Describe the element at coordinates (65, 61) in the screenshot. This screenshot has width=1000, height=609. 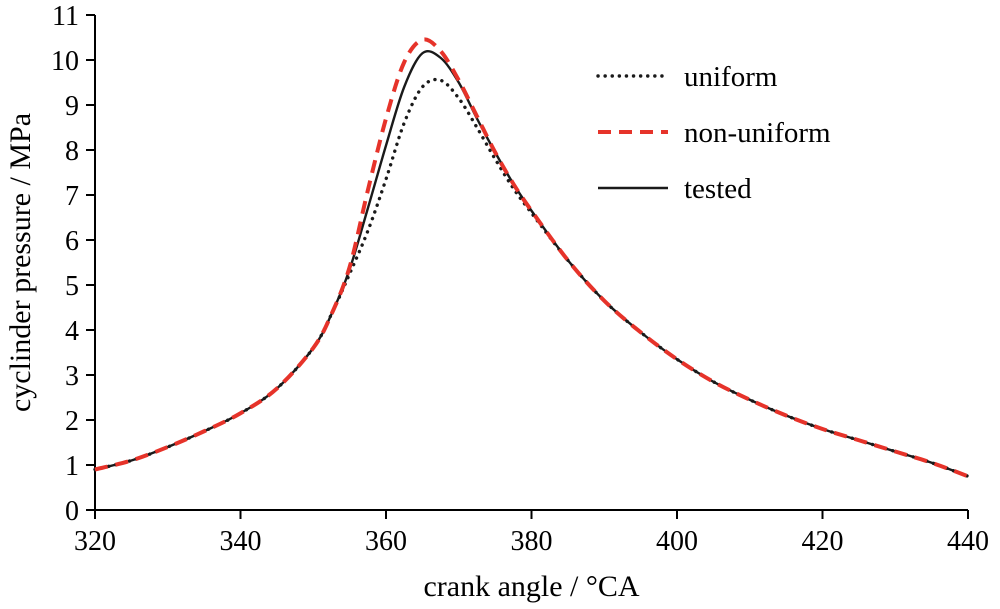
I see `y-tick-label: 10` at that location.